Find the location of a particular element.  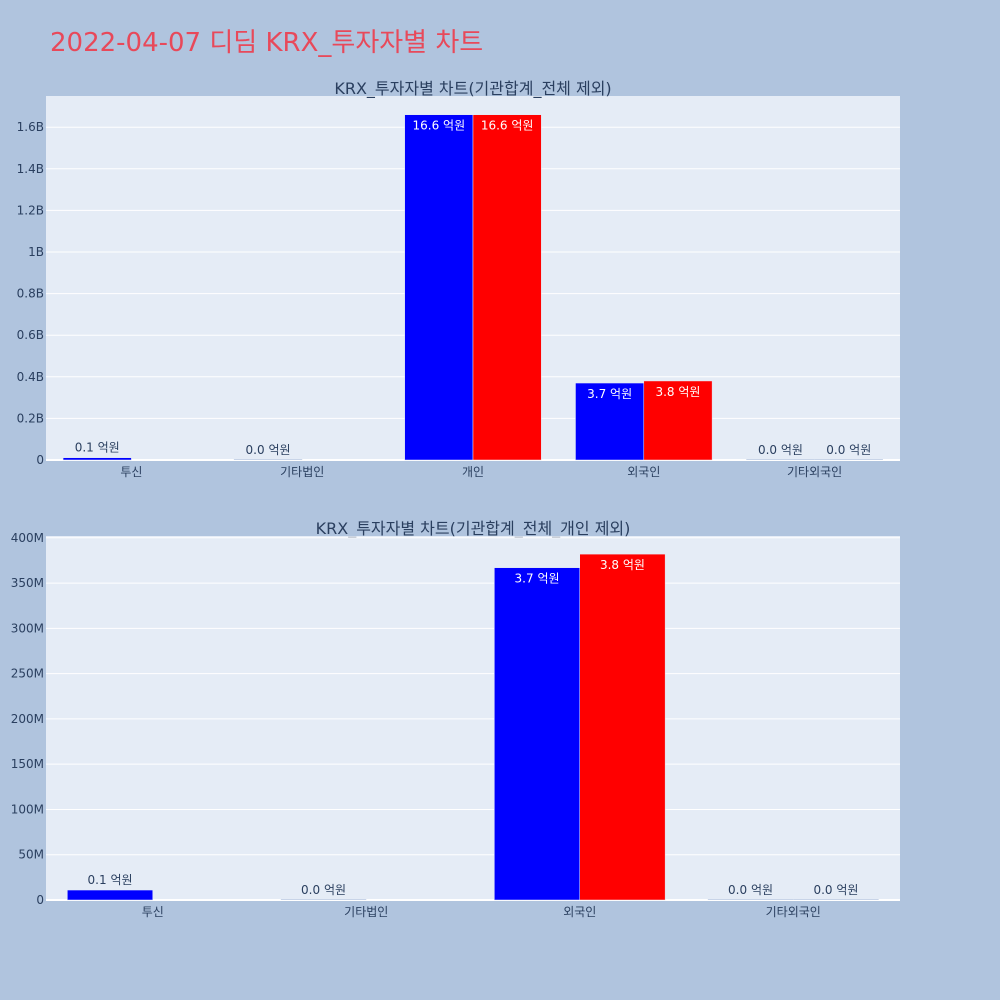

y-tick-label: 400M is located at coordinates (27, 538).